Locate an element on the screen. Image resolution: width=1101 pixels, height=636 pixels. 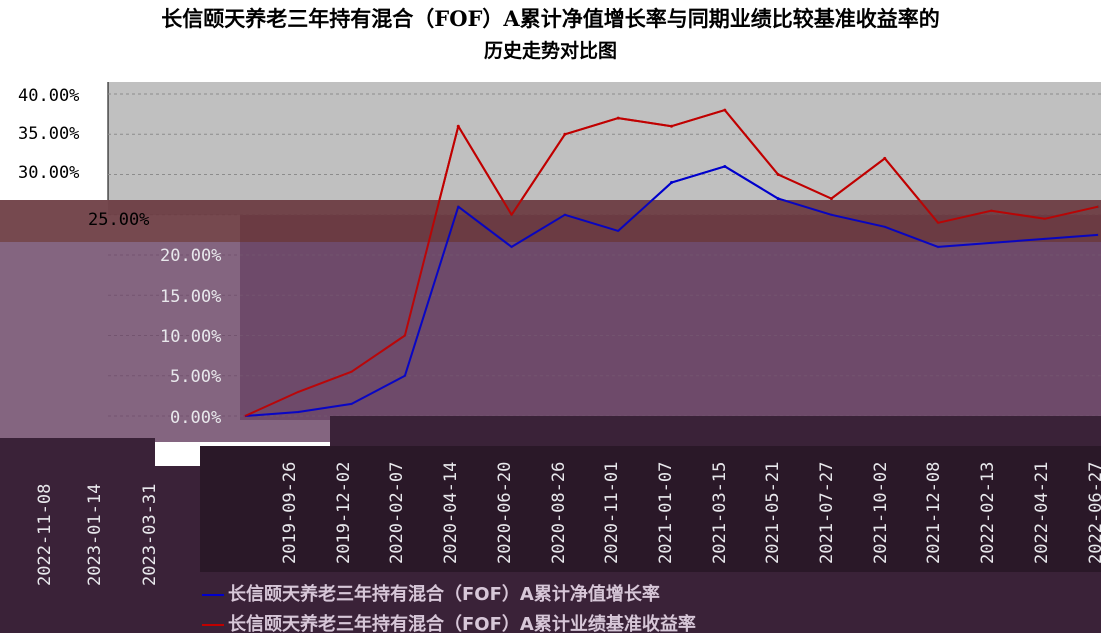
legend-item-bench: 长信颐天养老三年持有混合（FOF）A累计业绩基准收益率 is located at coordinates (449, 623).